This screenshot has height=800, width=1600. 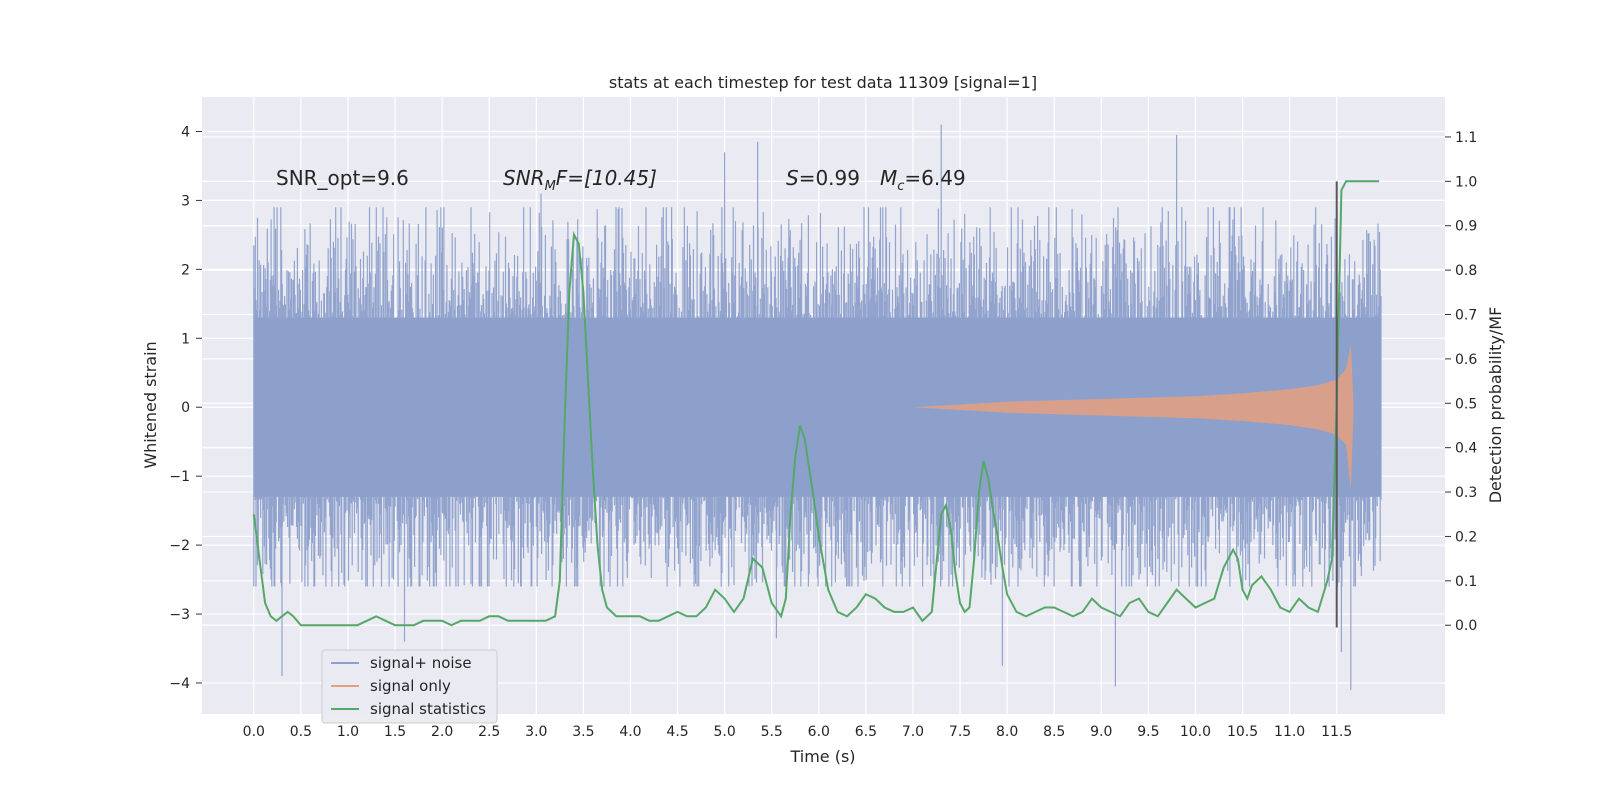 I want to click on y-axis-right-label: Detection probability/MF, so click(x=1495, y=405).